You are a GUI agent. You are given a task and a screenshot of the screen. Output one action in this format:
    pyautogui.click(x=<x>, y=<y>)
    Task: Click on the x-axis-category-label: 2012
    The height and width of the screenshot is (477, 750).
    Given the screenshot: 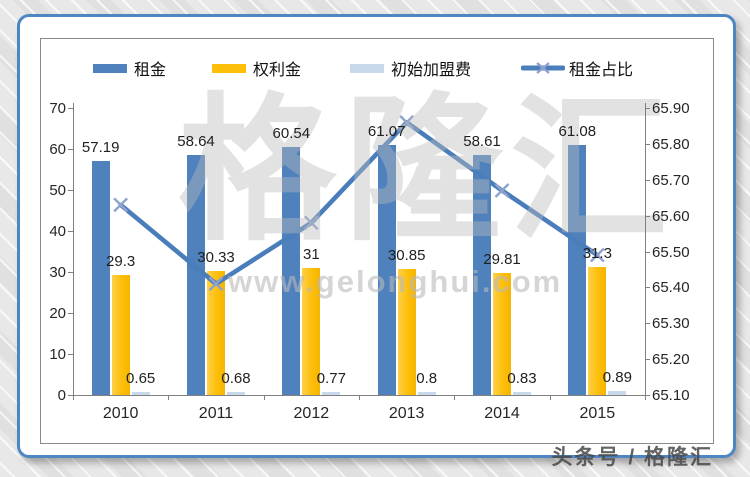 What is the action you would take?
    pyautogui.click(x=311, y=413)
    